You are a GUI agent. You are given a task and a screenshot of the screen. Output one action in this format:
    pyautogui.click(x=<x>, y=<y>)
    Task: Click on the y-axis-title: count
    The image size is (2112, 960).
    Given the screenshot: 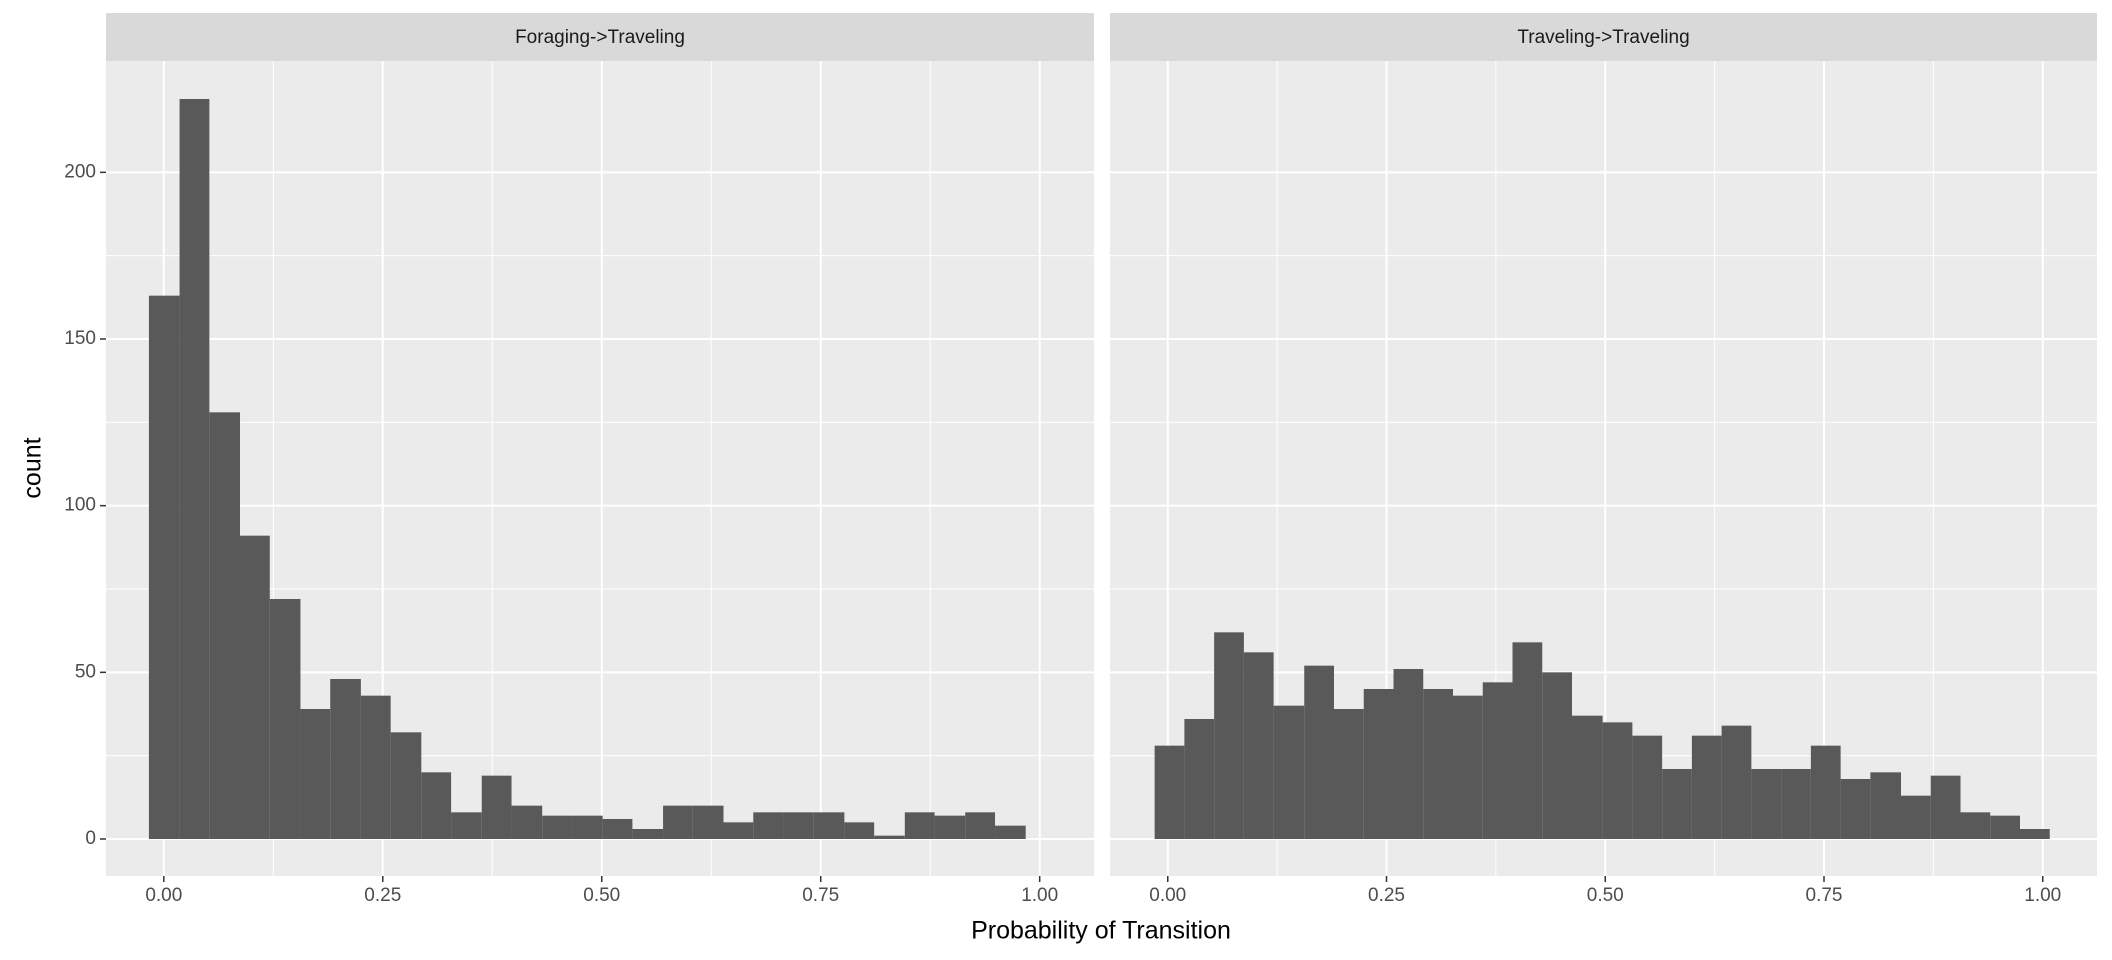 What is the action you would take?
    pyautogui.click(x=33, y=467)
    